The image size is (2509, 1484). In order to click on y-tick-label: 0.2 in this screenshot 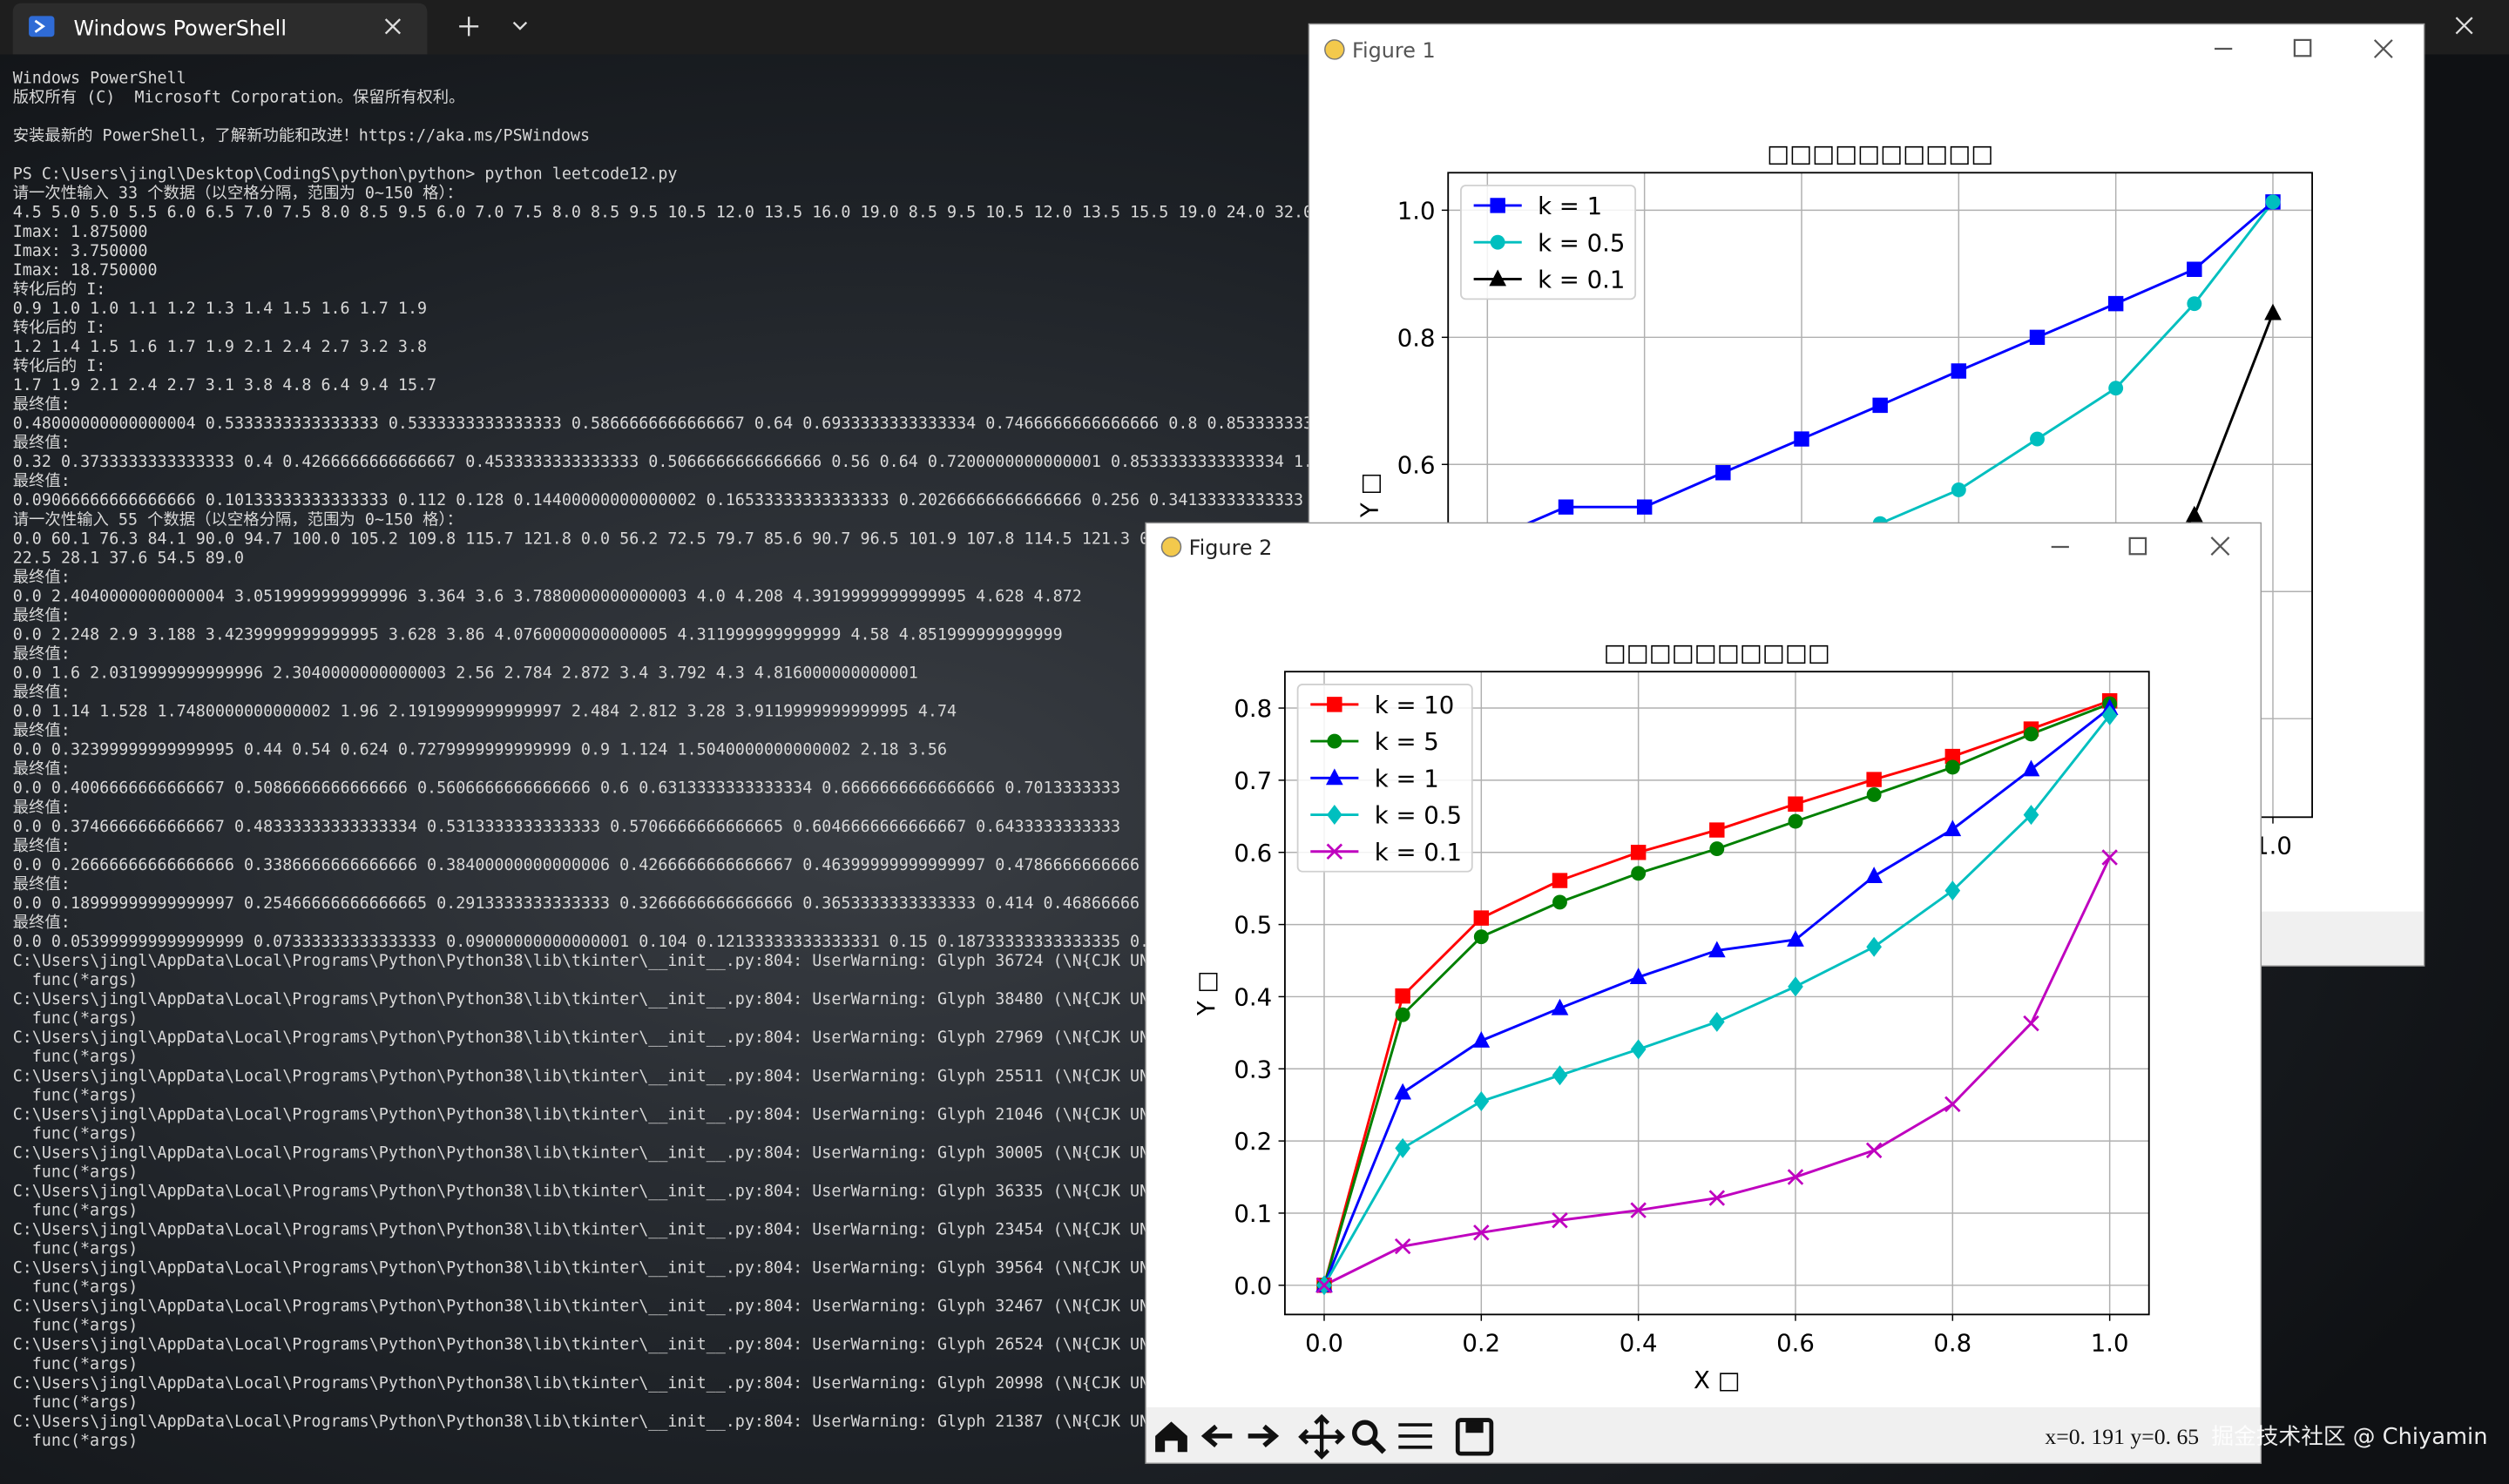, I will do `click(1253, 1142)`.